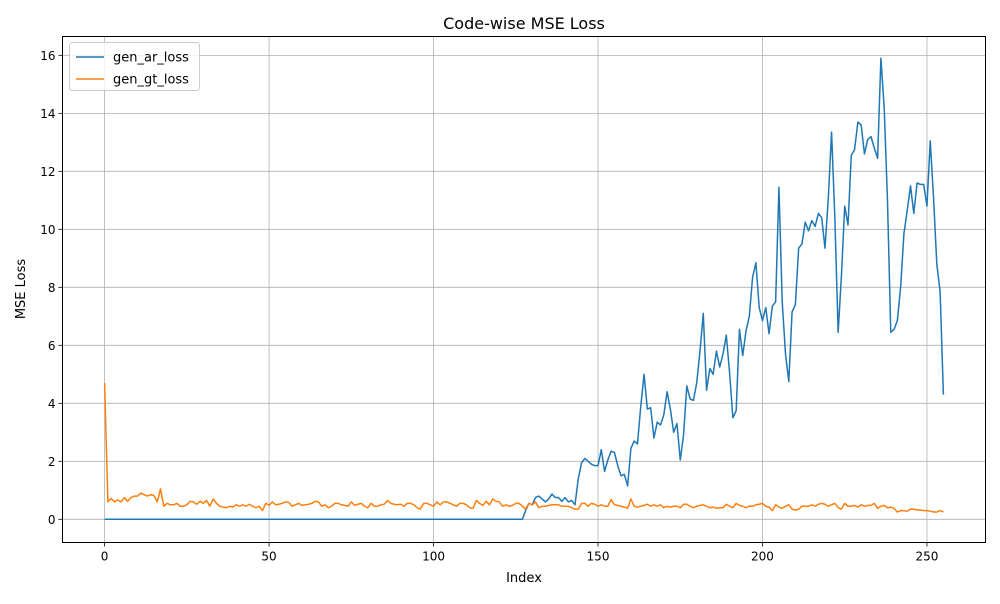 The image size is (1000, 604). Describe the element at coordinates (762, 557) in the screenshot. I see `x-tick-label: 200` at that location.